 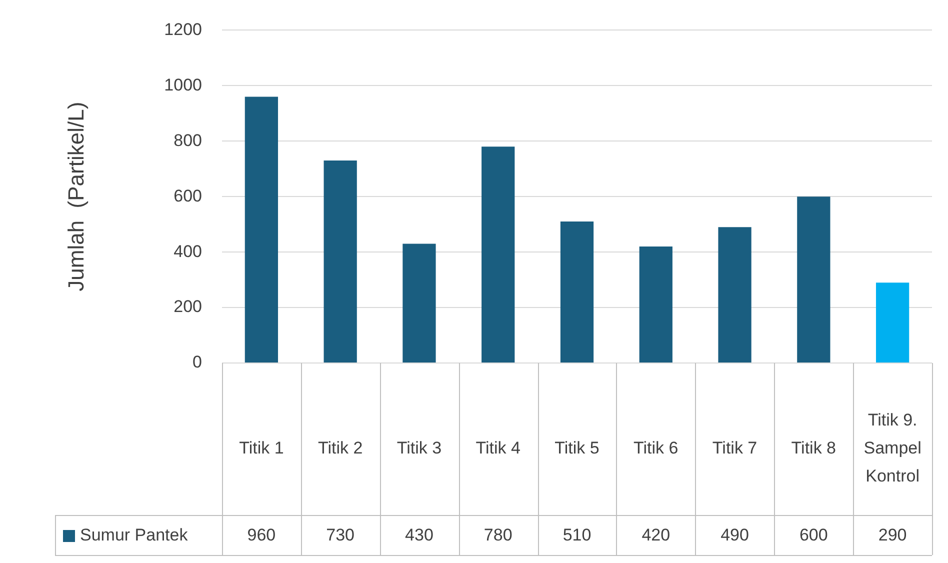 I want to click on x-tick-label: Titik 7, so click(x=735, y=448).